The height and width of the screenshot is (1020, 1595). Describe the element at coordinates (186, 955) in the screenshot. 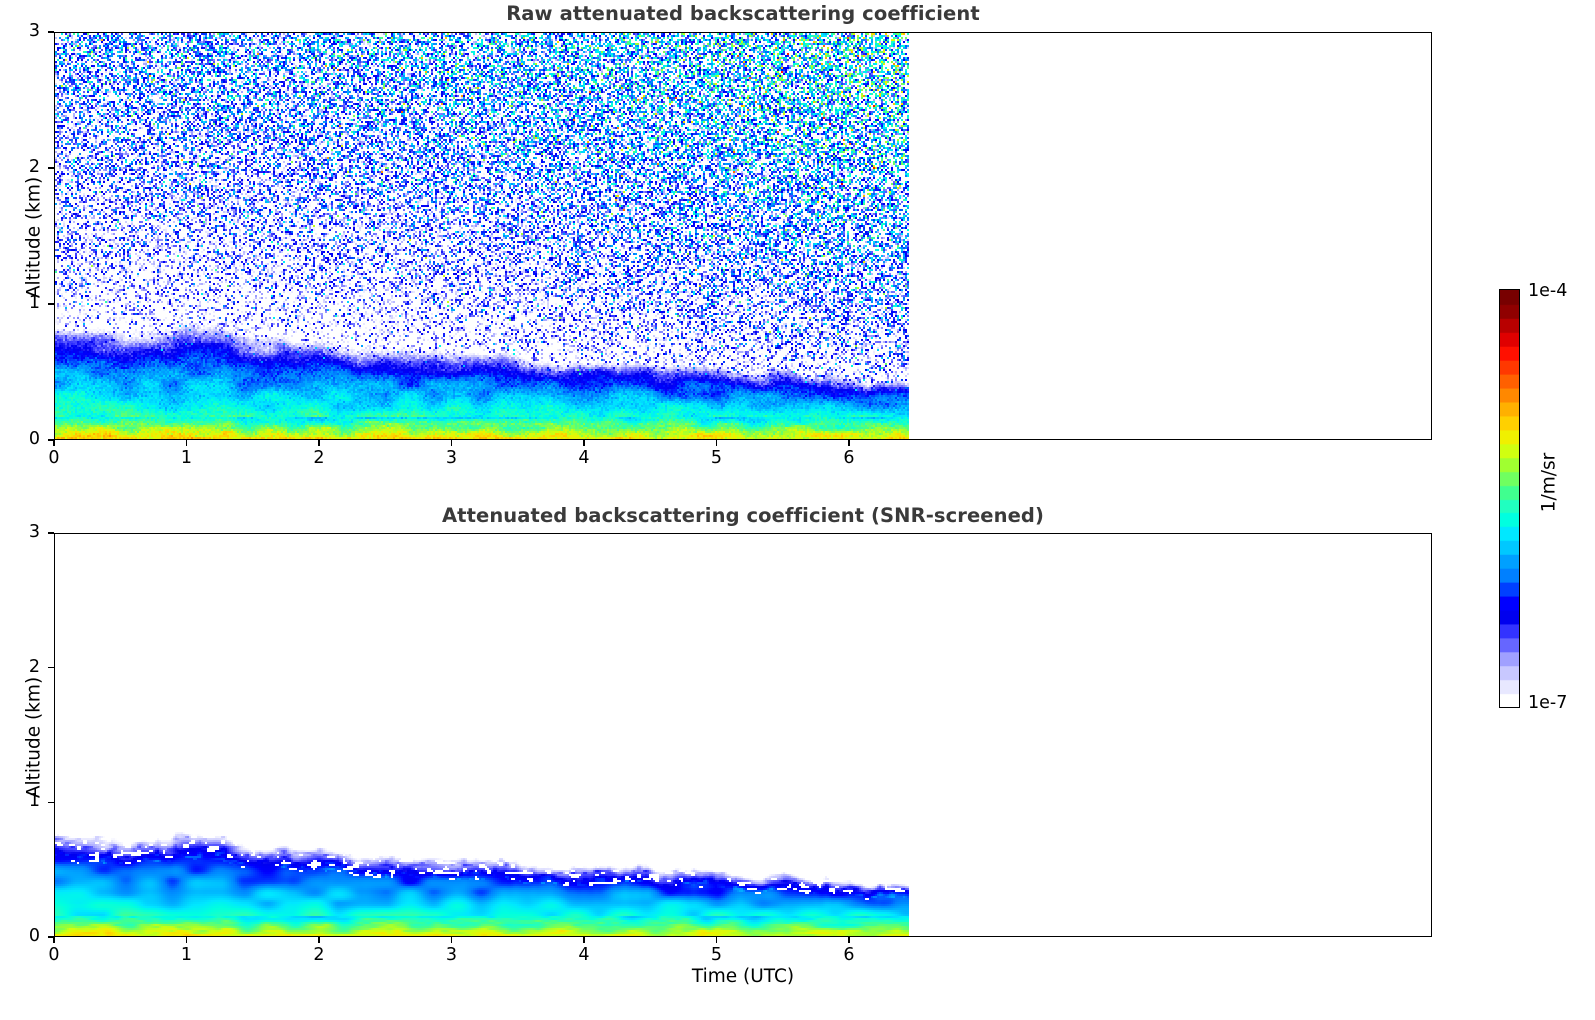

I see `x-tick-label-screened-1: 1` at that location.